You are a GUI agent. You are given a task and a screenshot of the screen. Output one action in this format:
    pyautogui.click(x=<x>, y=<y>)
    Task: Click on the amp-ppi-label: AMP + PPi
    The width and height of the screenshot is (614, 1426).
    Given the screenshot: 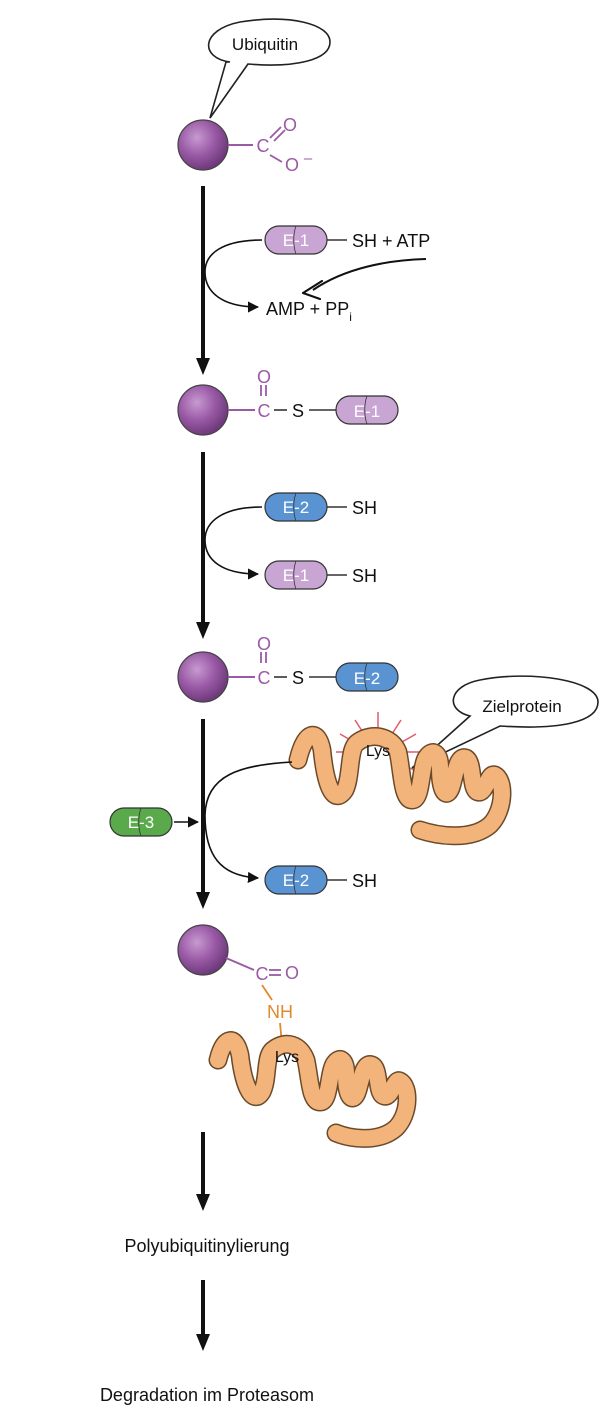 What is the action you would take?
    pyautogui.click(x=309, y=311)
    